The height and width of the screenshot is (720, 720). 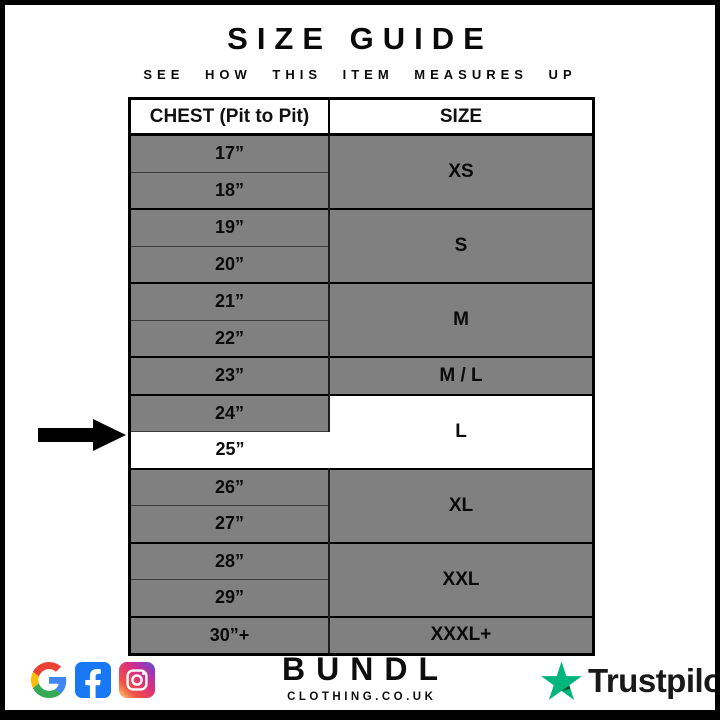 What do you see at coordinates (229, 598) in the screenshot?
I see `chest-cell: 29”` at bounding box center [229, 598].